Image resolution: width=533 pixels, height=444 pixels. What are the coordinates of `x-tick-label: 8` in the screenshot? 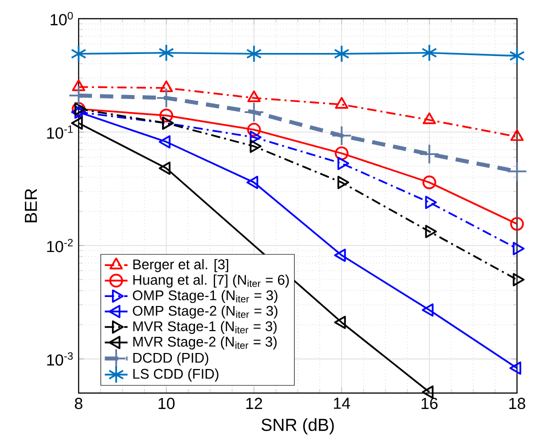 It's located at (78, 404).